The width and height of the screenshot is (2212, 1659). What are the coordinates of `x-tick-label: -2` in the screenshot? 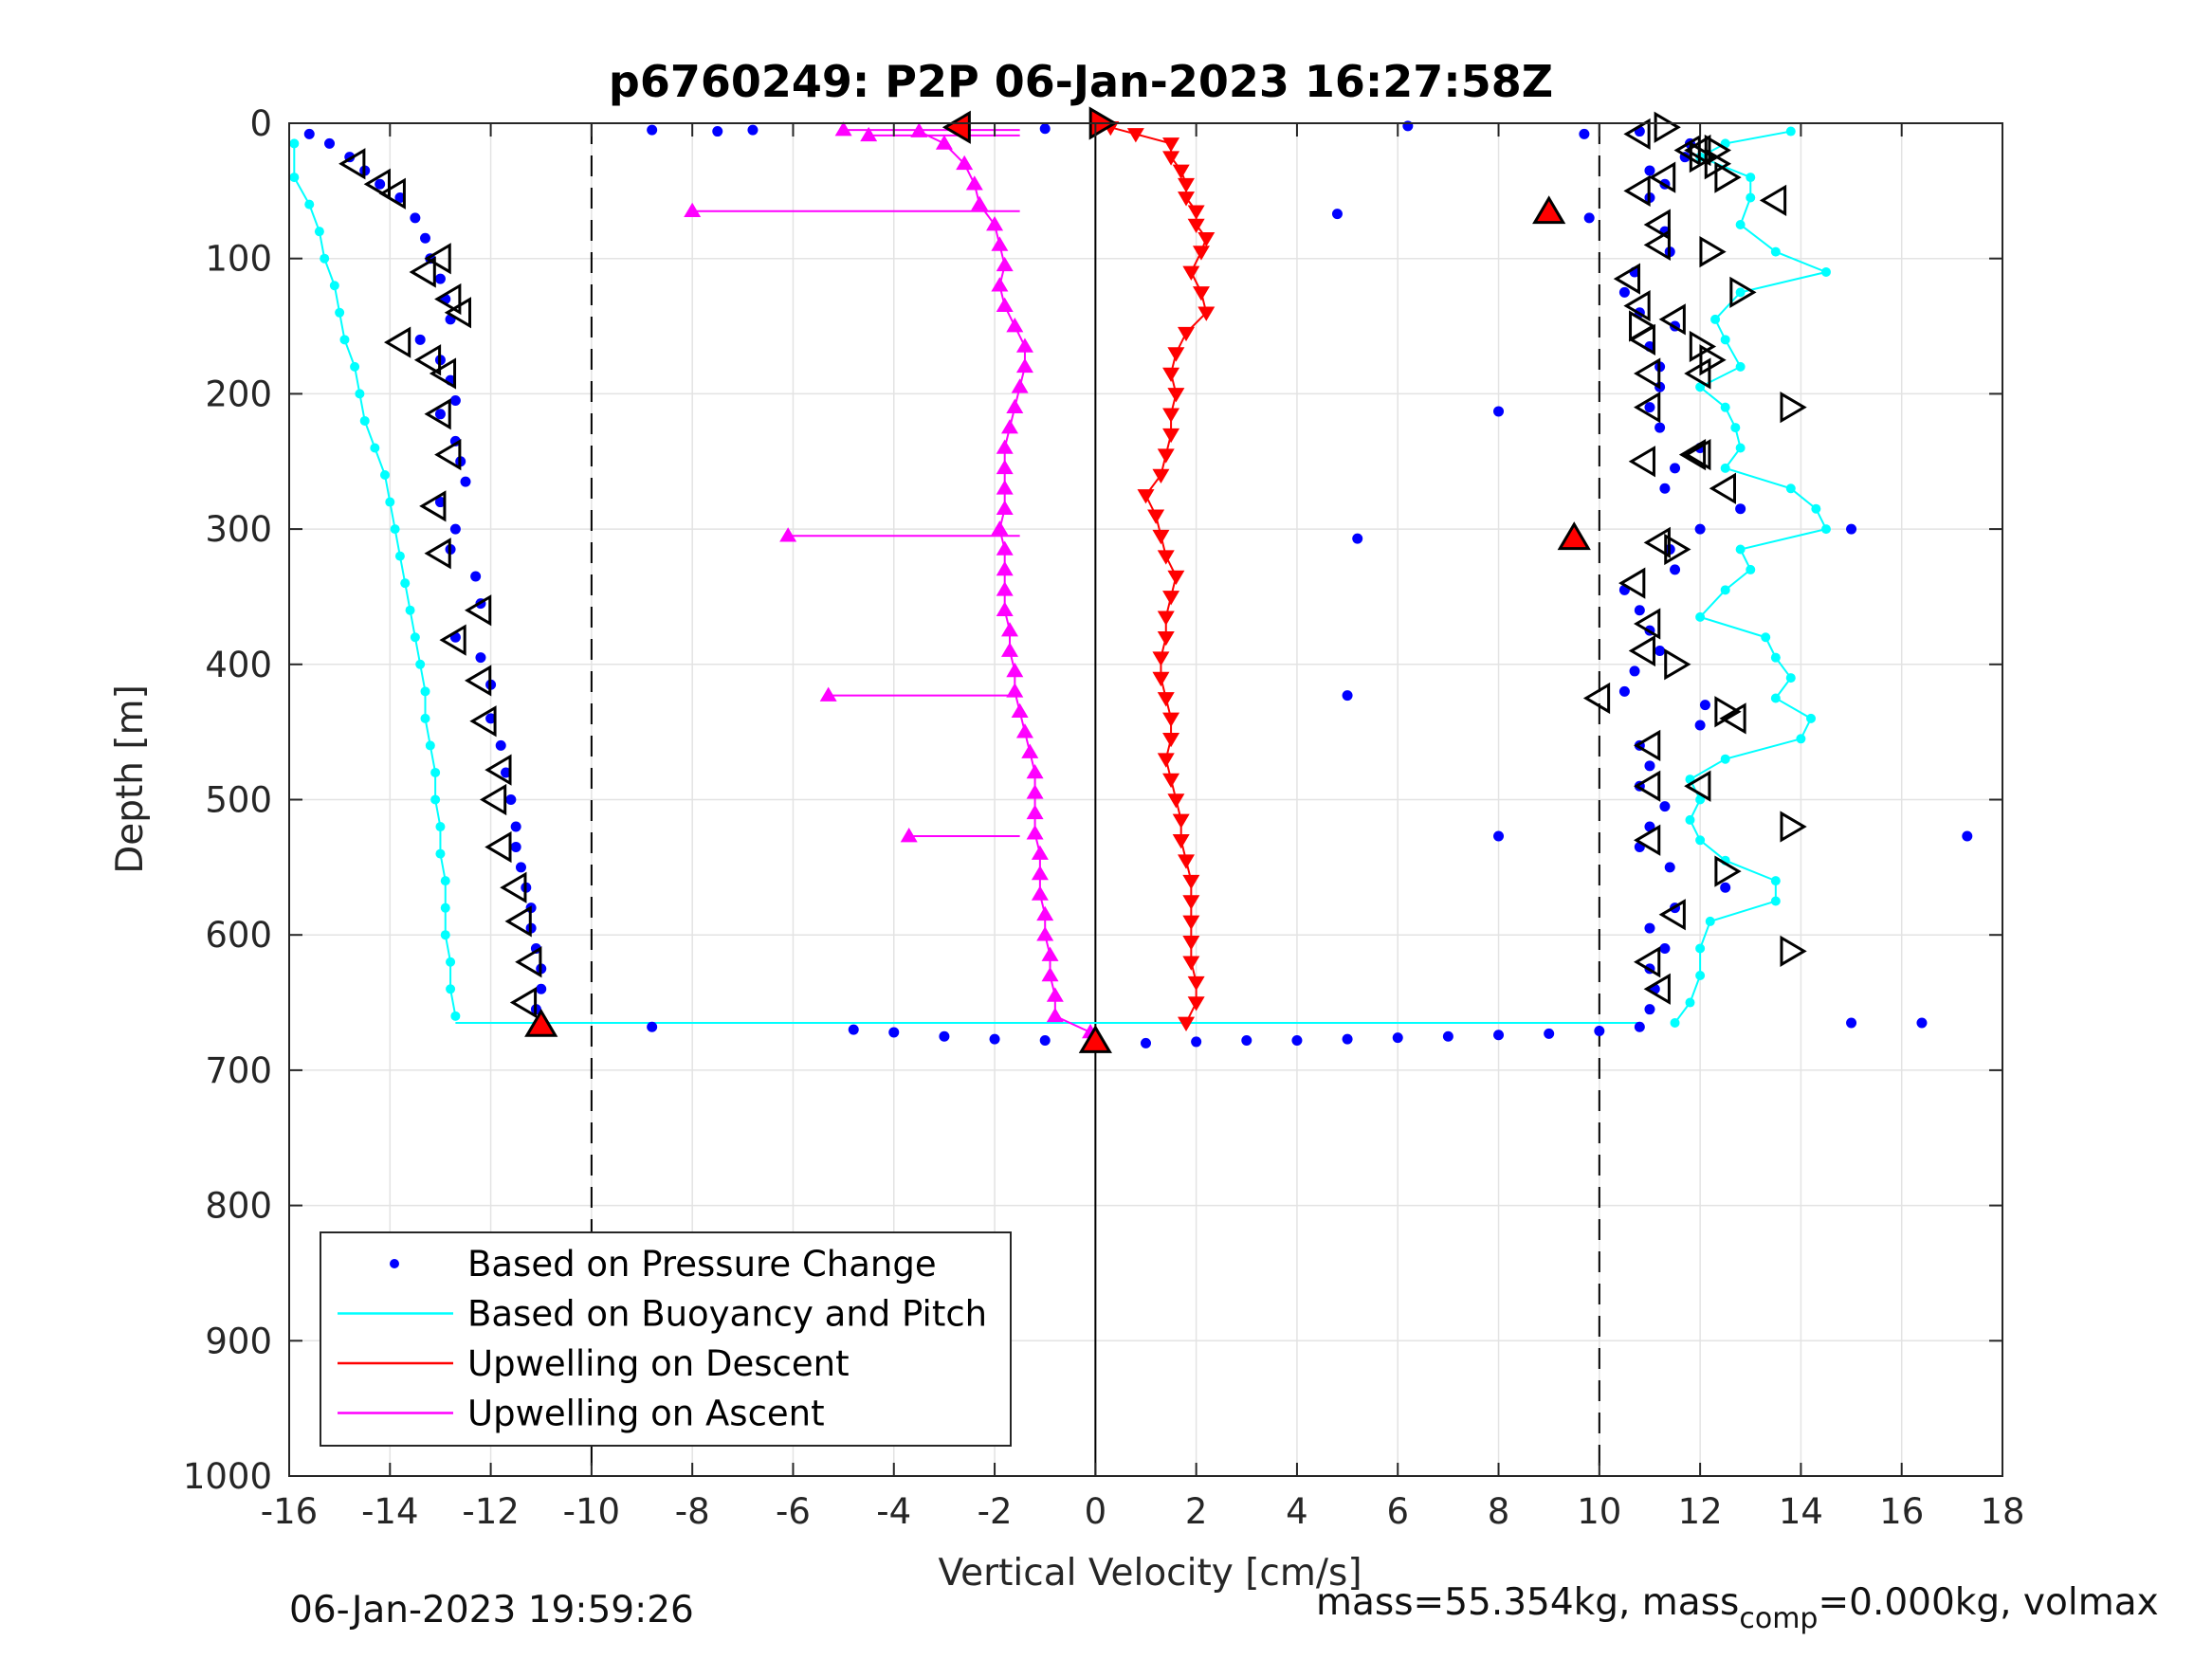 It's located at (996, 1511).